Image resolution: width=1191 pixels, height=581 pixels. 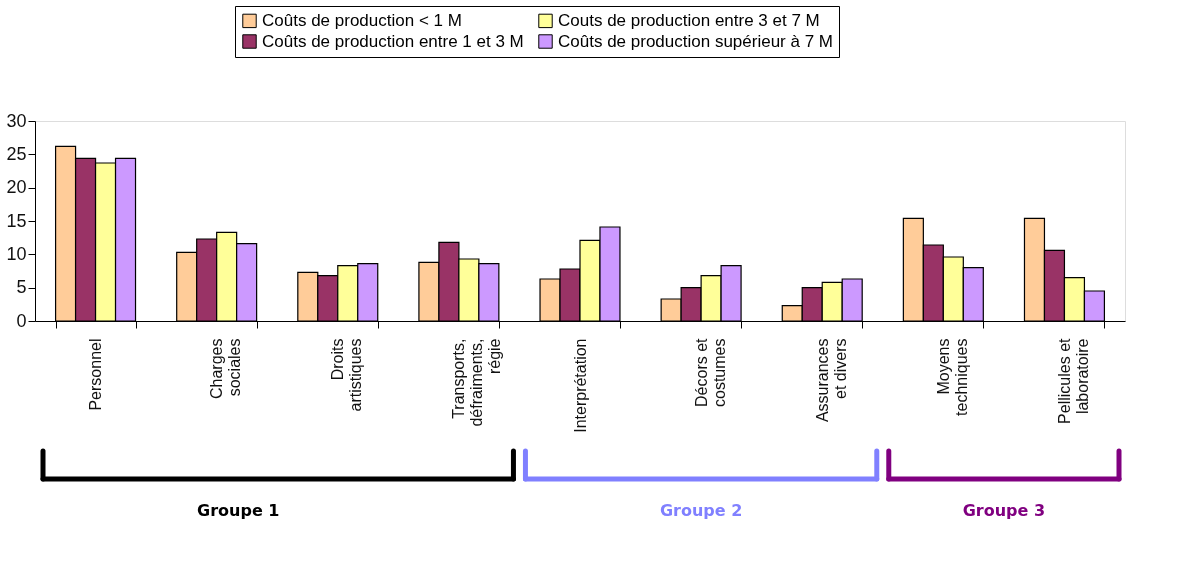 What do you see at coordinates (21, 287) in the screenshot?
I see `y-tick-label: 5` at bounding box center [21, 287].